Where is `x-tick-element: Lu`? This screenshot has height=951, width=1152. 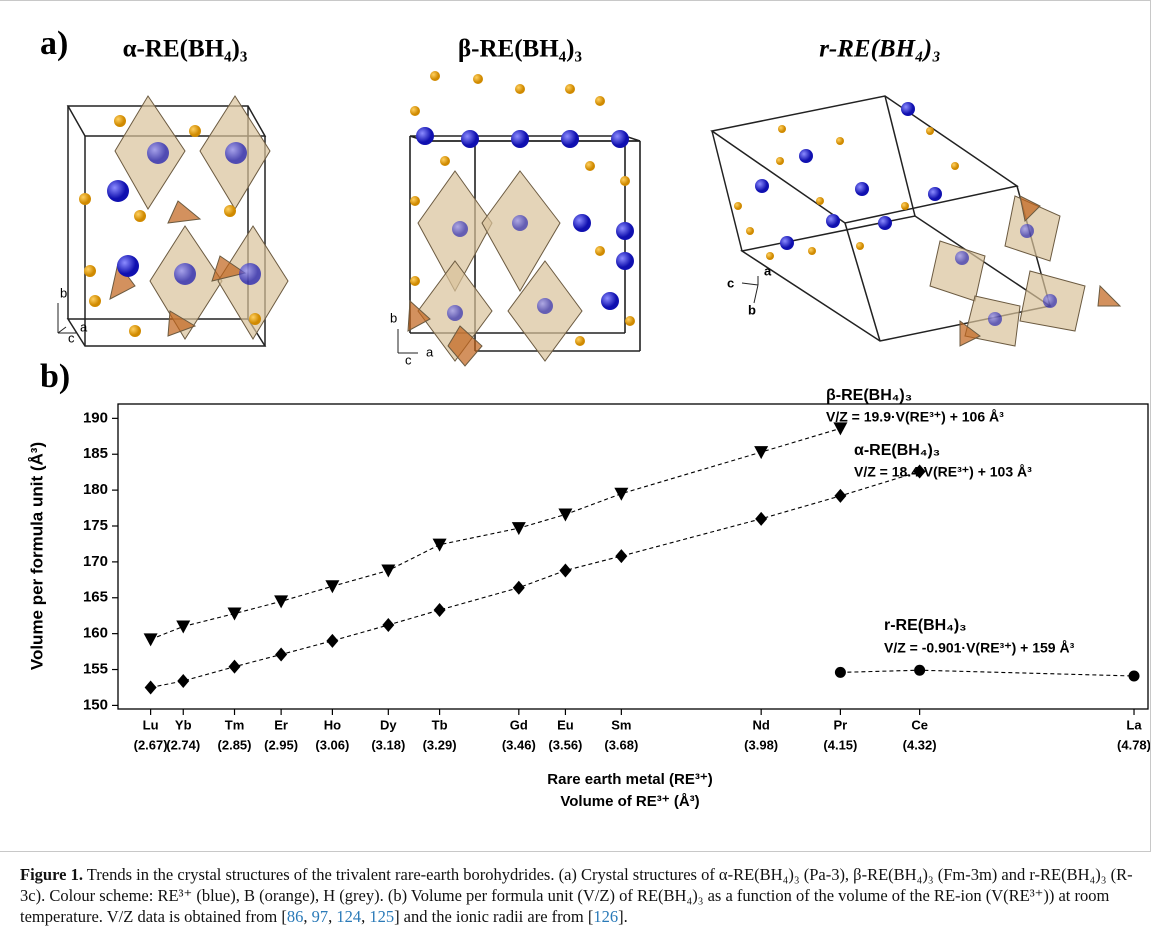
x-tick-element: Lu is located at coordinates (151, 724).